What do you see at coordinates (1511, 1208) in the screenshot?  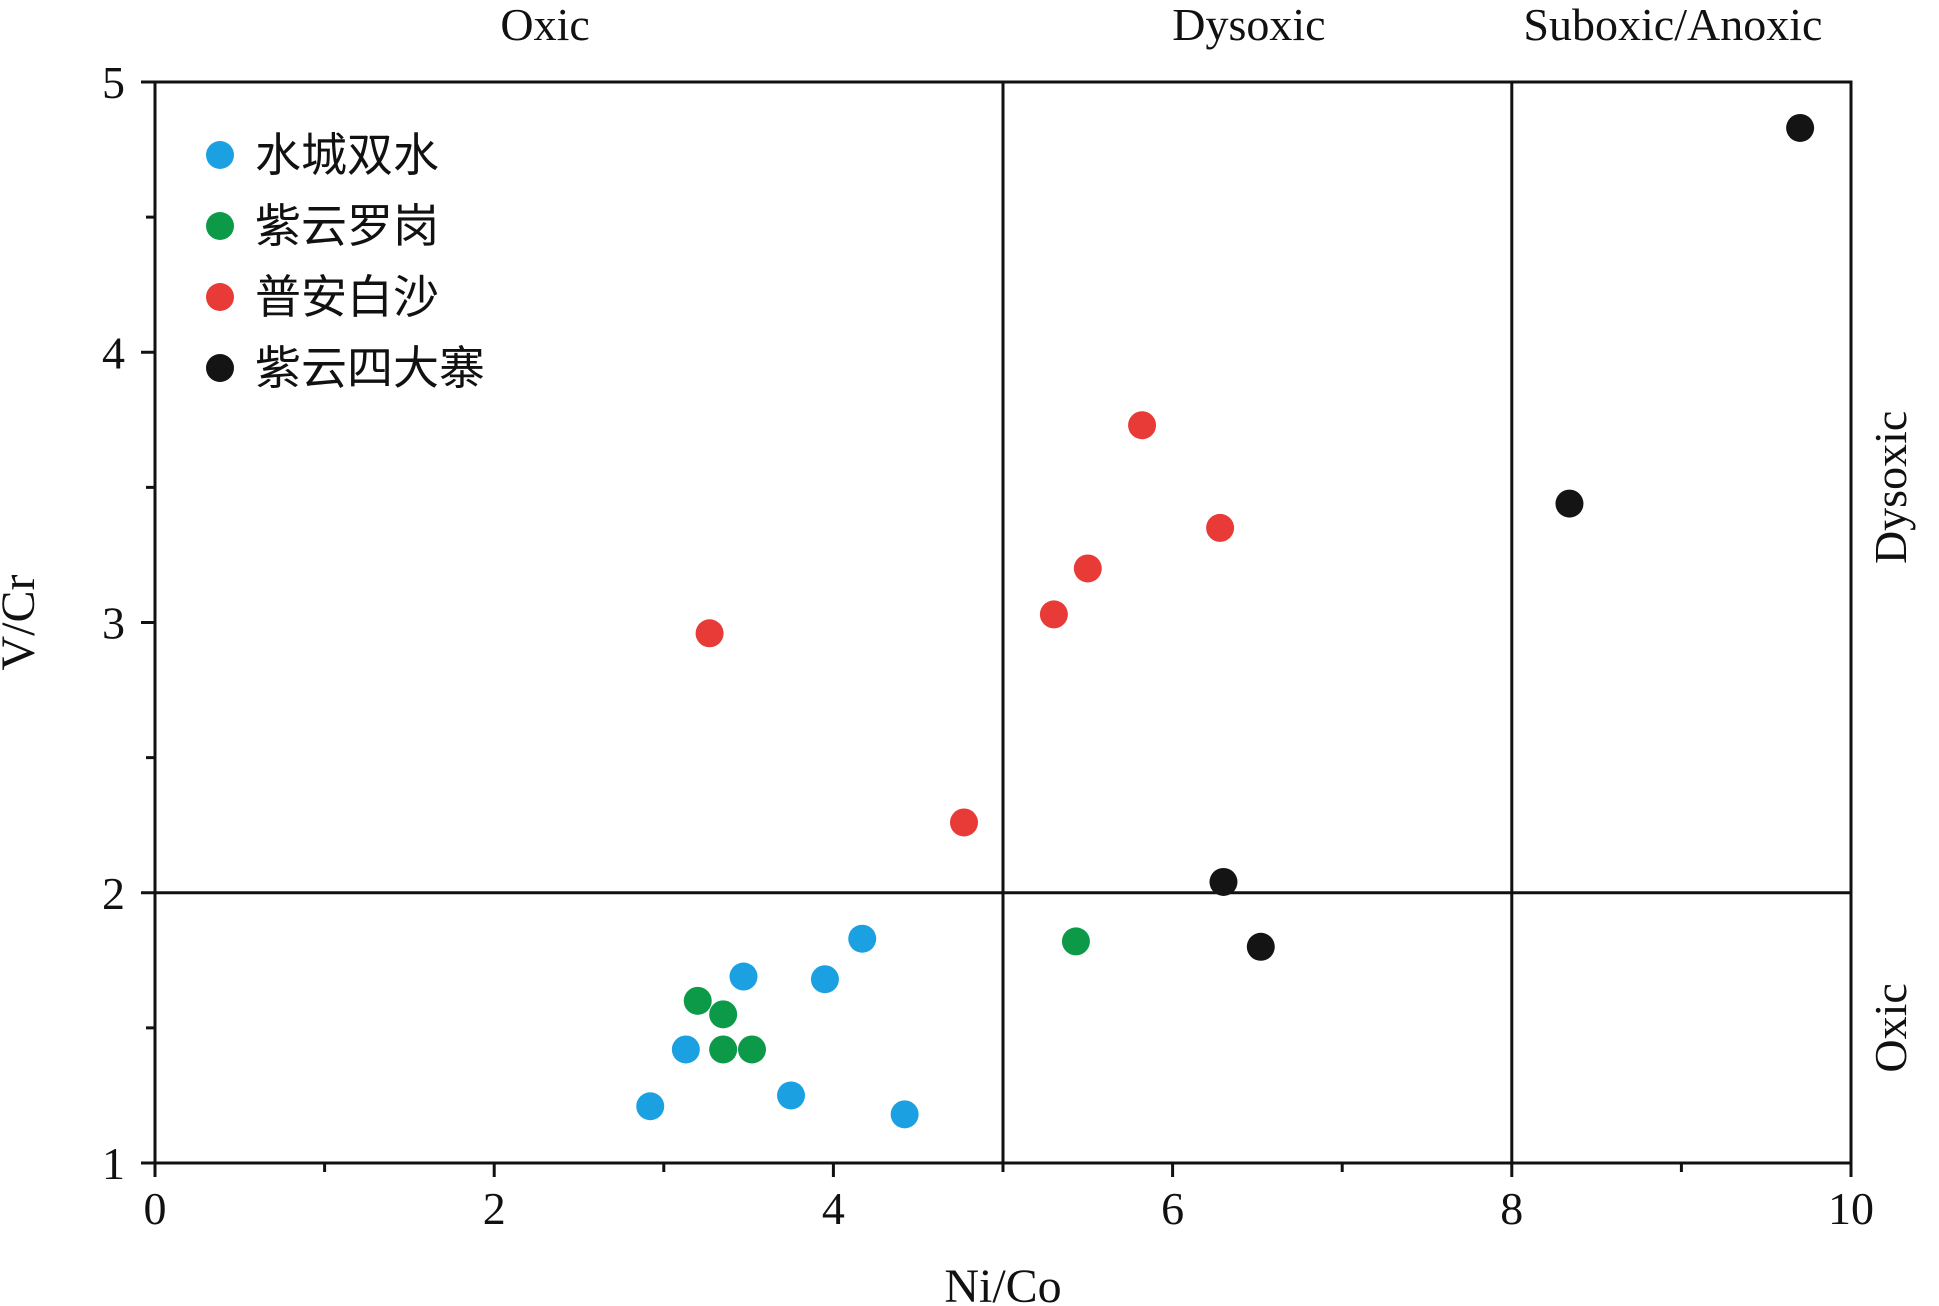 I see `x-tick-label: 8` at bounding box center [1511, 1208].